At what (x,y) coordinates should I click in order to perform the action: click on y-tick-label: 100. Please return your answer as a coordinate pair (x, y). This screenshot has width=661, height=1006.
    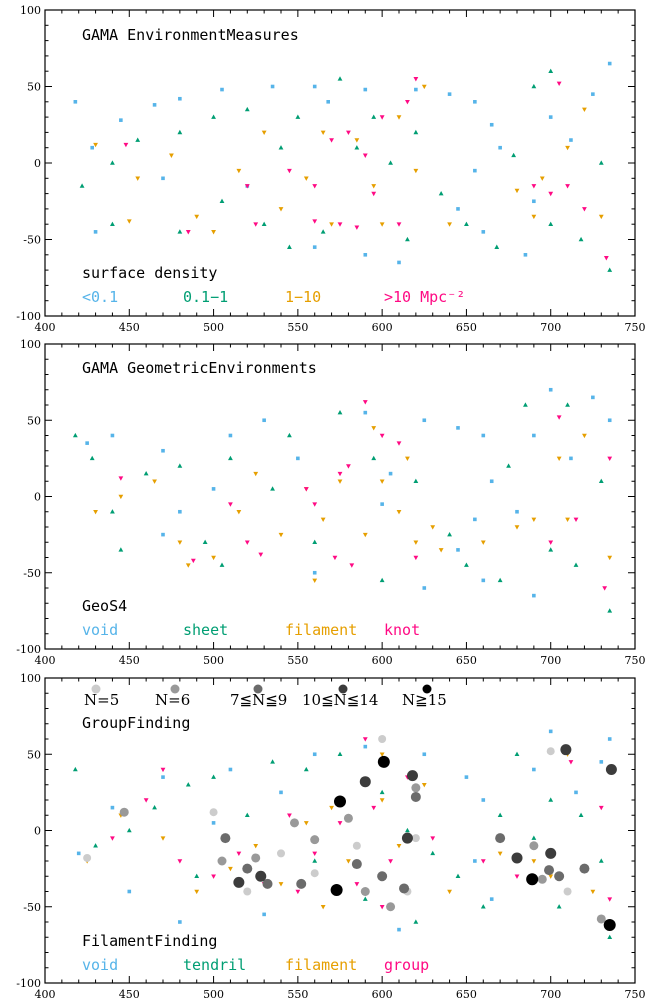
    Looking at the image, I should click on (30, 678).